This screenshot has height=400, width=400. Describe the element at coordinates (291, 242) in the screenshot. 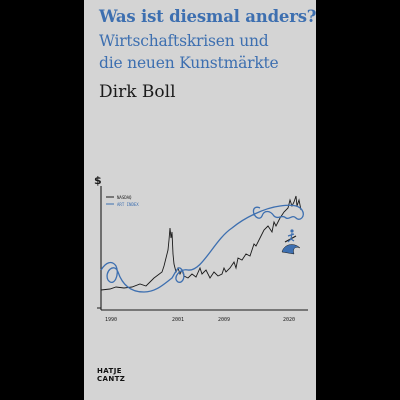

I see `surfer-on-wave-icon` at that location.